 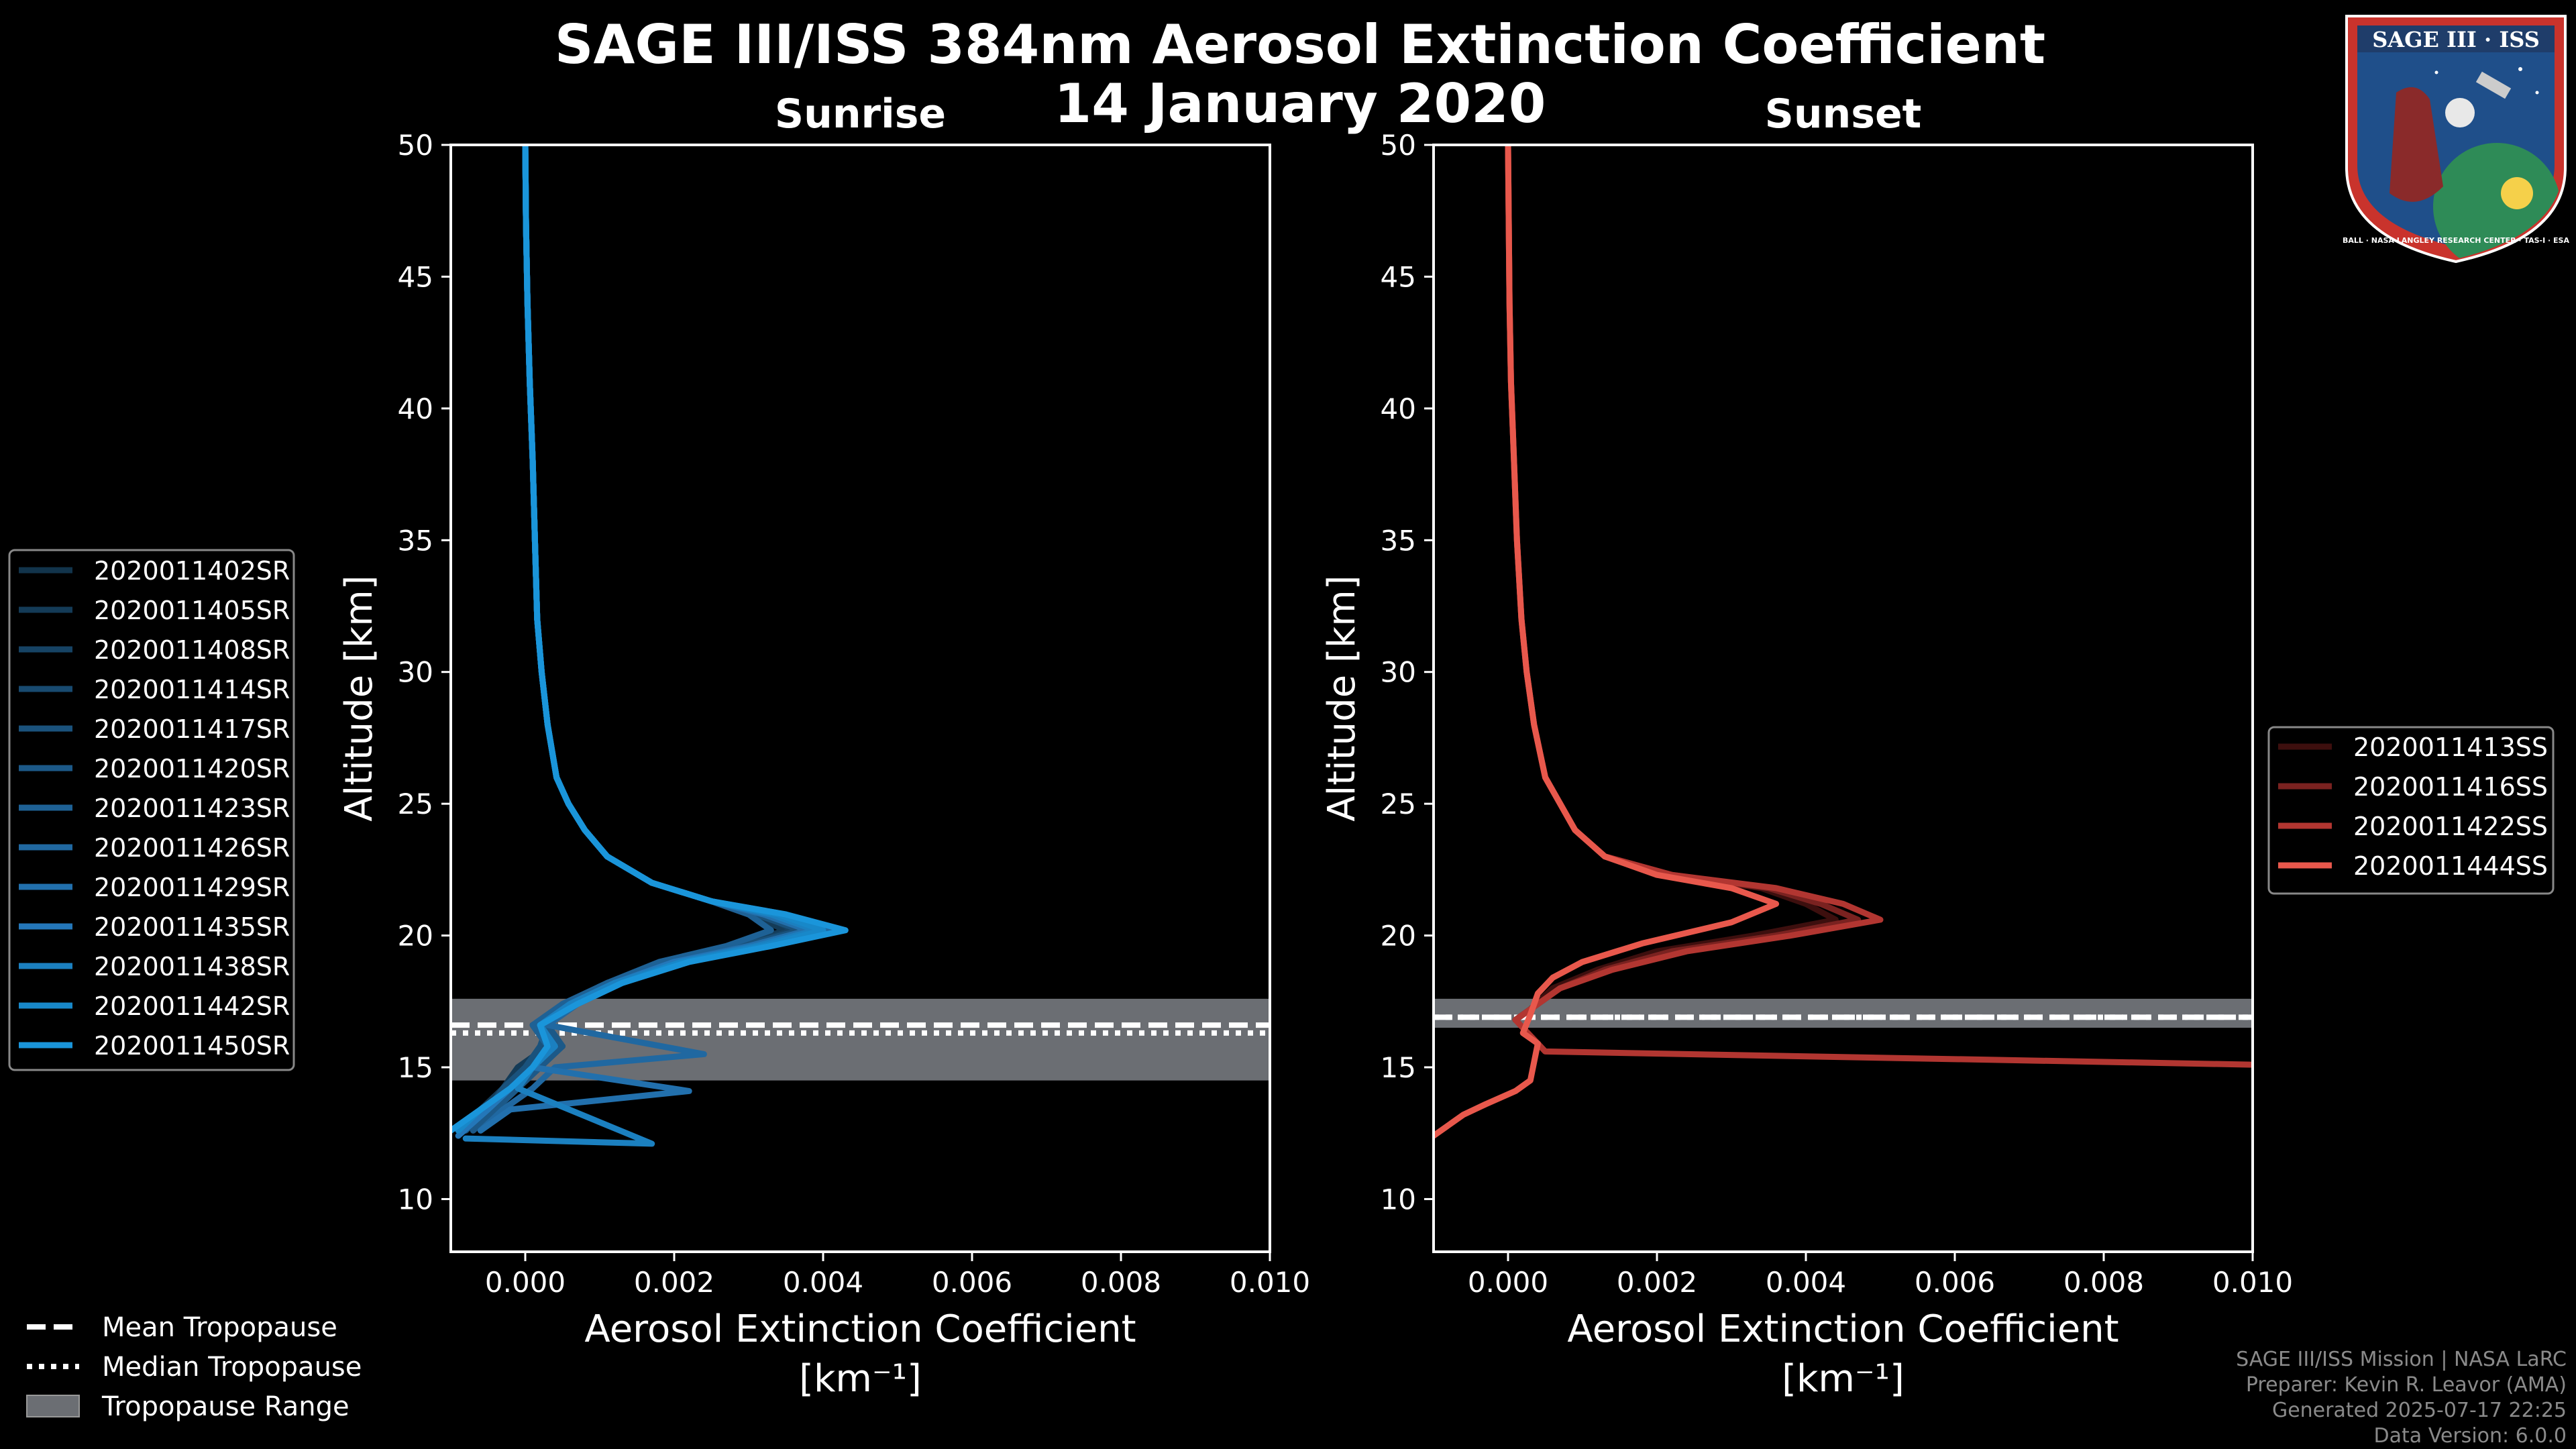 What do you see at coordinates (2419, 1410) in the screenshot?
I see `footer-generated: Generated 2025-07-17 22:25` at bounding box center [2419, 1410].